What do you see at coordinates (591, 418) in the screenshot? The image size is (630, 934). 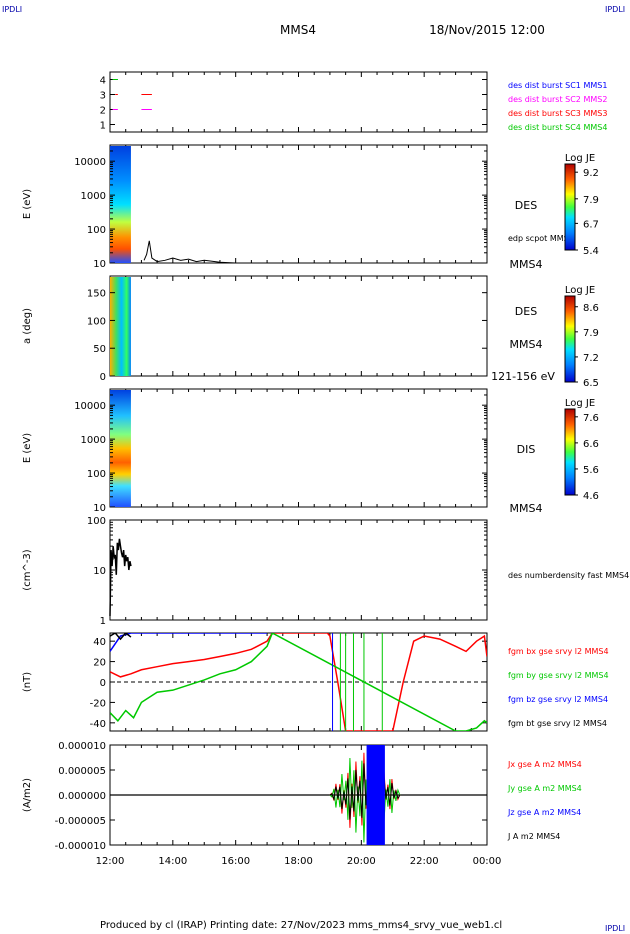 I see `colorbar-tick-label: 7.6` at bounding box center [591, 418].